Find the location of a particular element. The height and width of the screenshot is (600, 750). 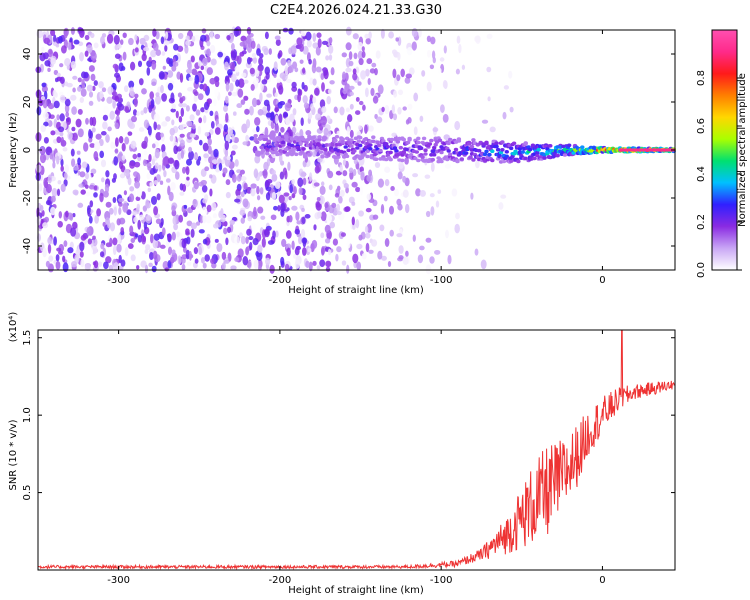

x-tick-label: -300 is located at coordinates (118, 280).